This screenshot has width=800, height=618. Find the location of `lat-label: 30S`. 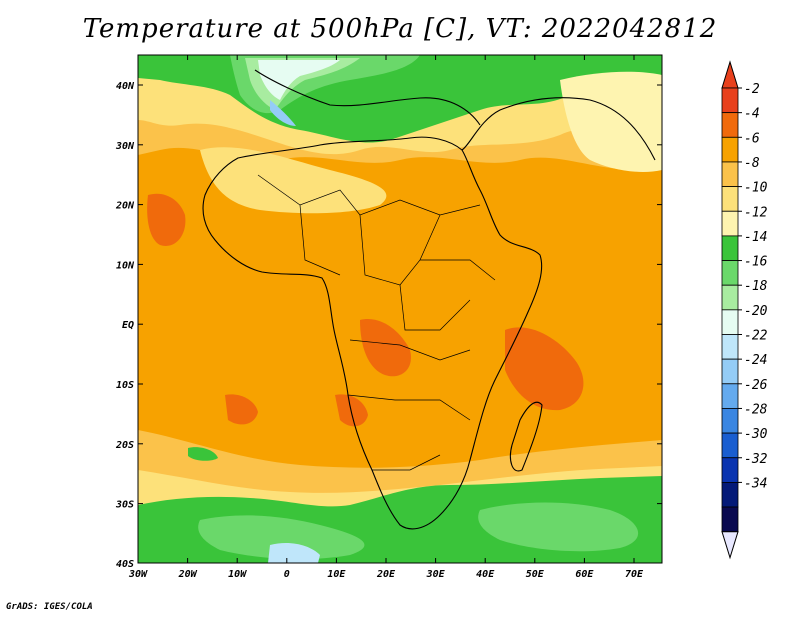

lat-label: 30S is located at coordinates (124, 505).